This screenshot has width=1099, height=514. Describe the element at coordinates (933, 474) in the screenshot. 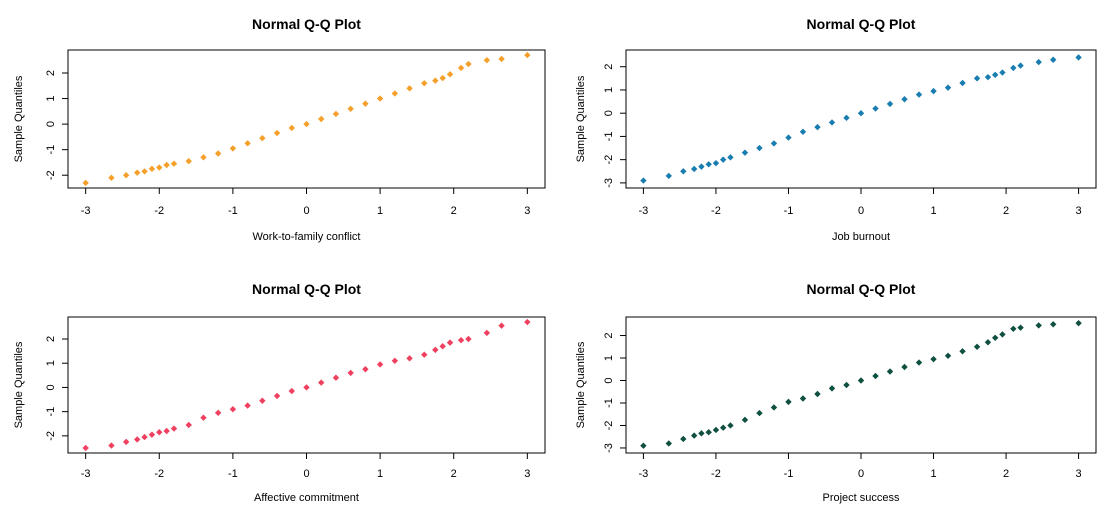

I see `x-tick-label: 1` at that location.